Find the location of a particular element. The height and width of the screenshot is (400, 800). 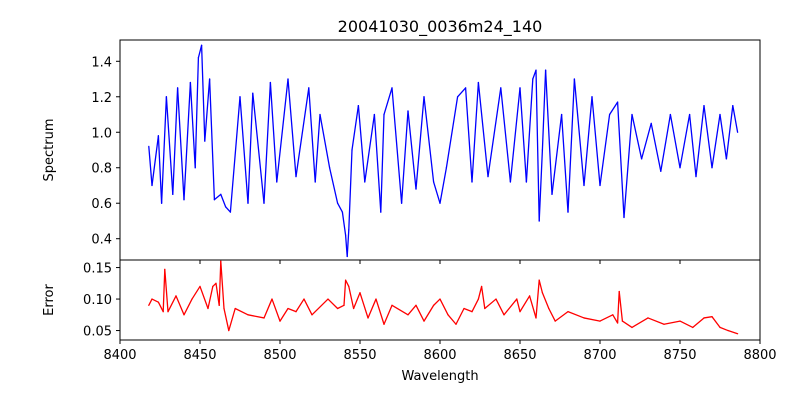

error-x-axis: 8400 8450 8500 8550 8600 8650 8700 8750 8800 is located at coordinates (440, 351).